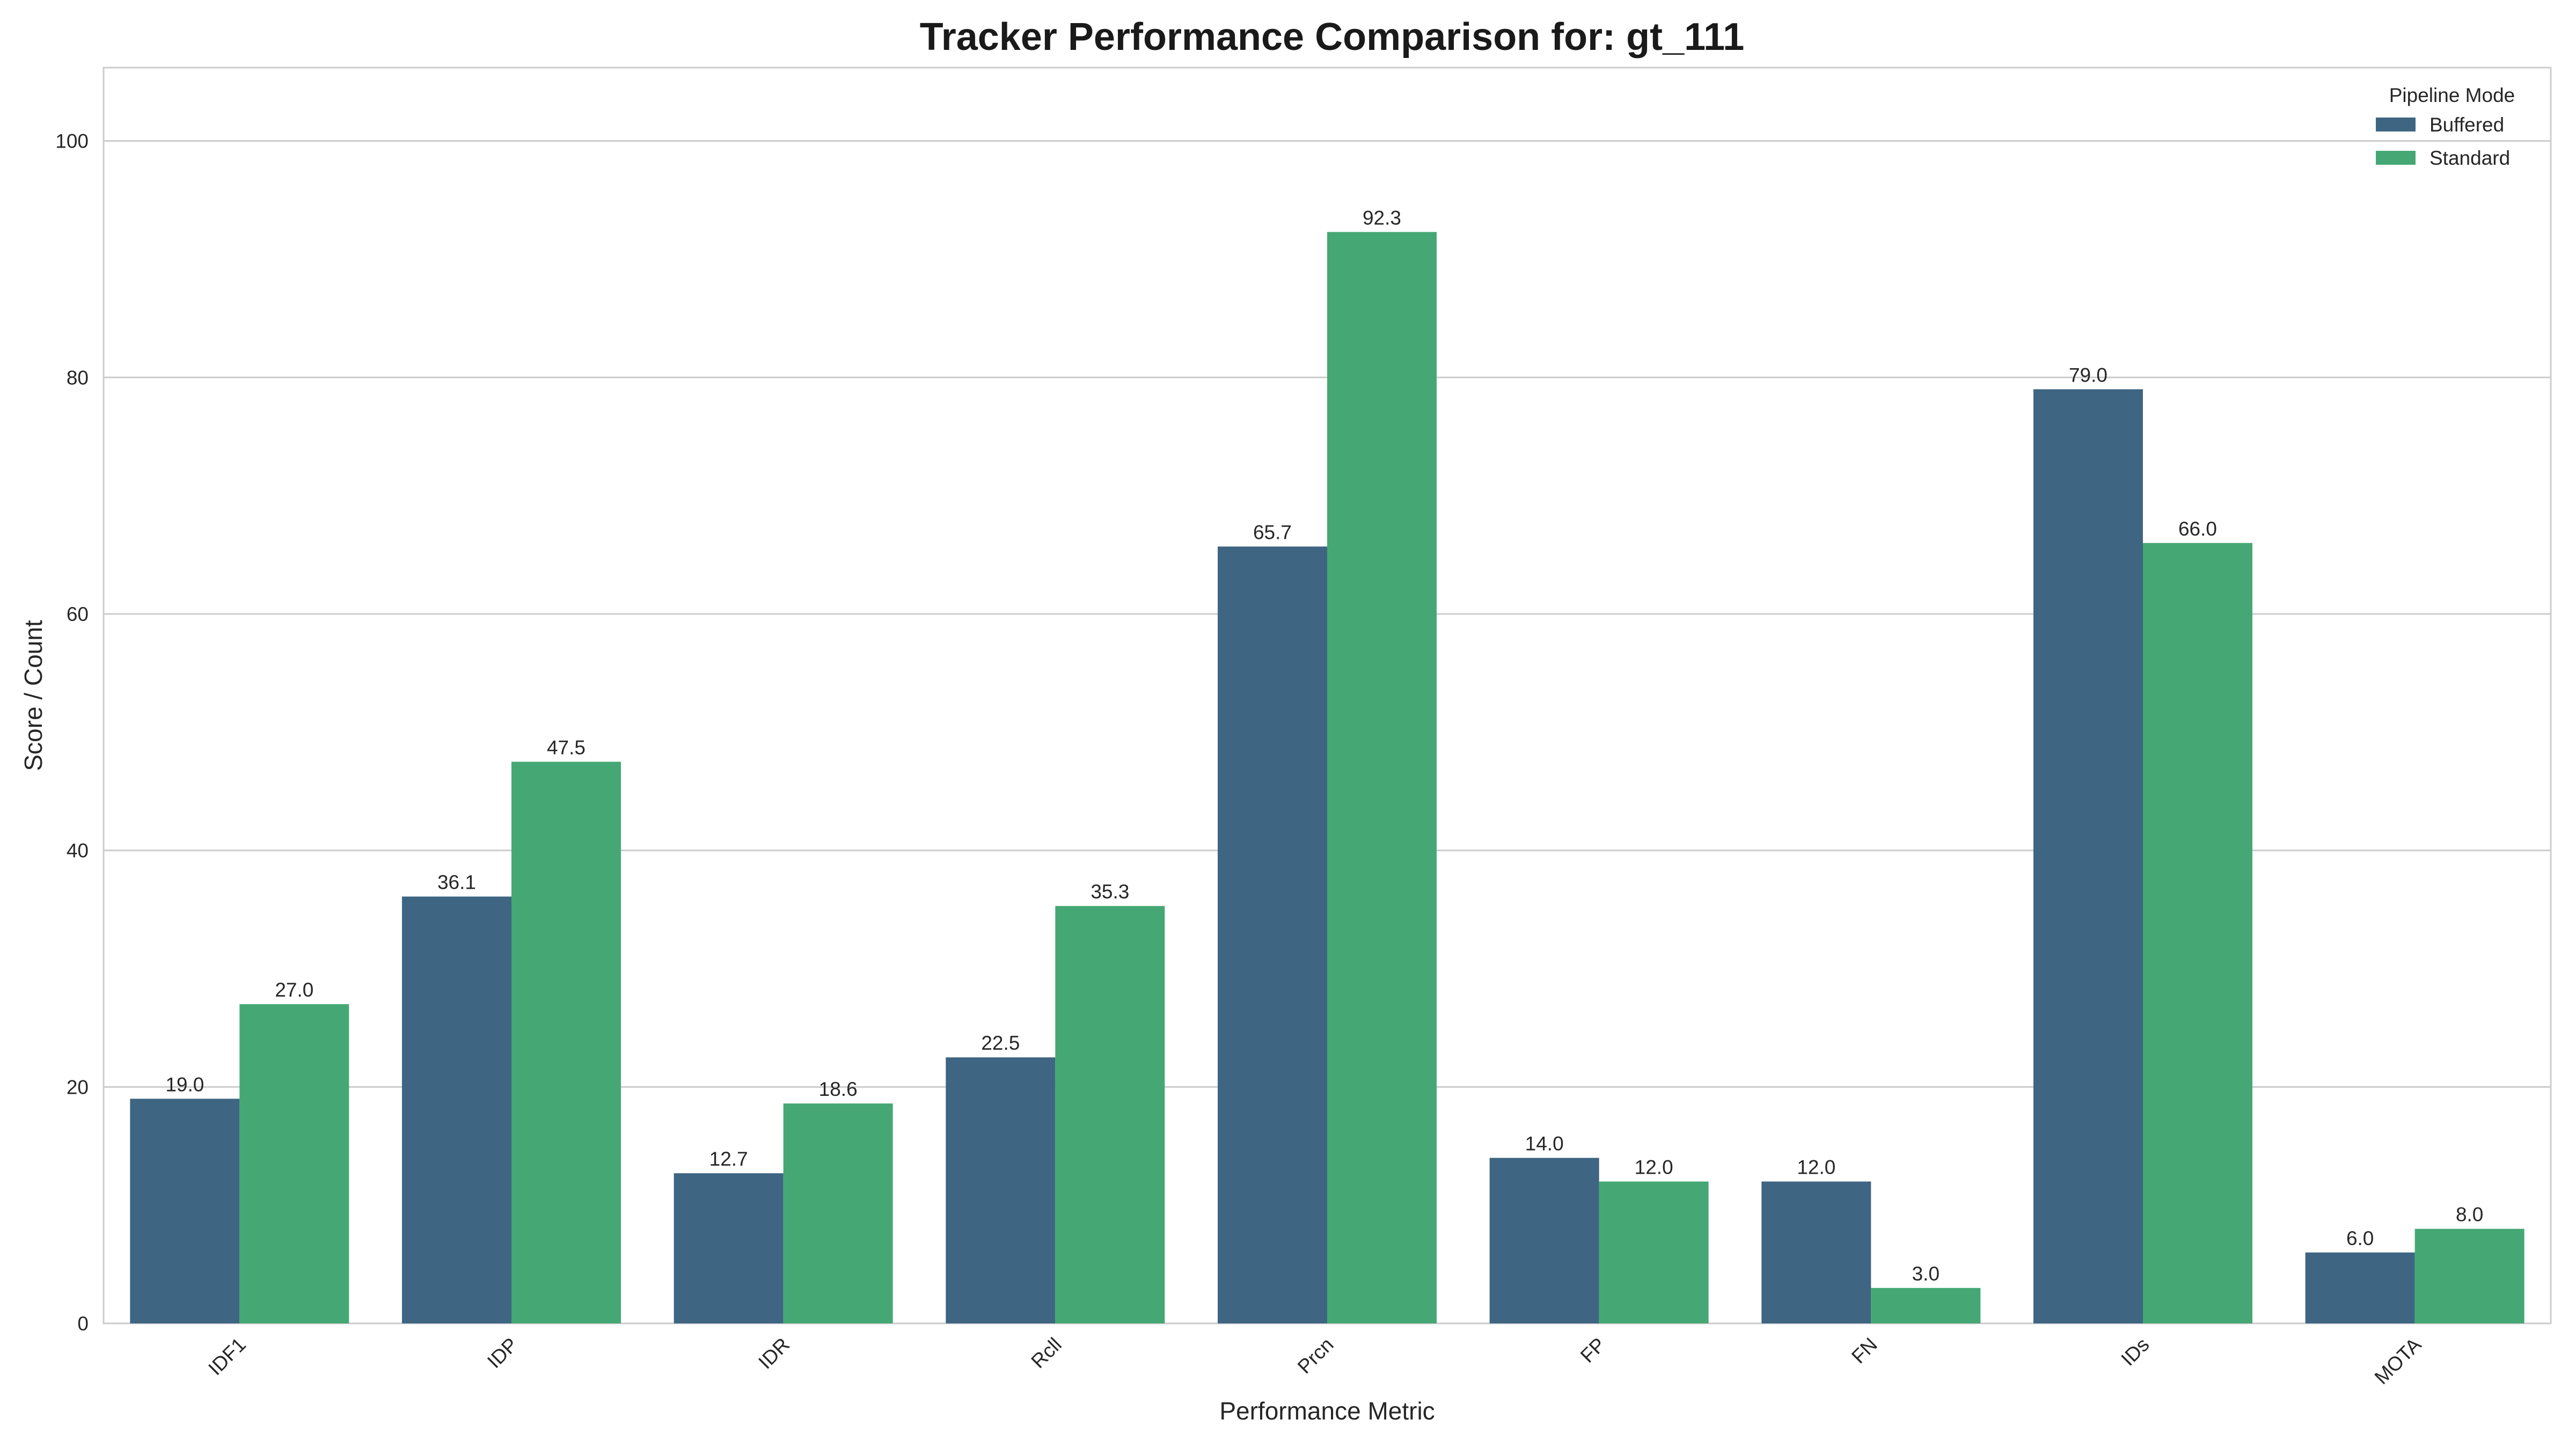 The width and height of the screenshot is (2576, 1449). What do you see at coordinates (1654, 1252) in the screenshot?
I see `bar-standard-fp` at bounding box center [1654, 1252].